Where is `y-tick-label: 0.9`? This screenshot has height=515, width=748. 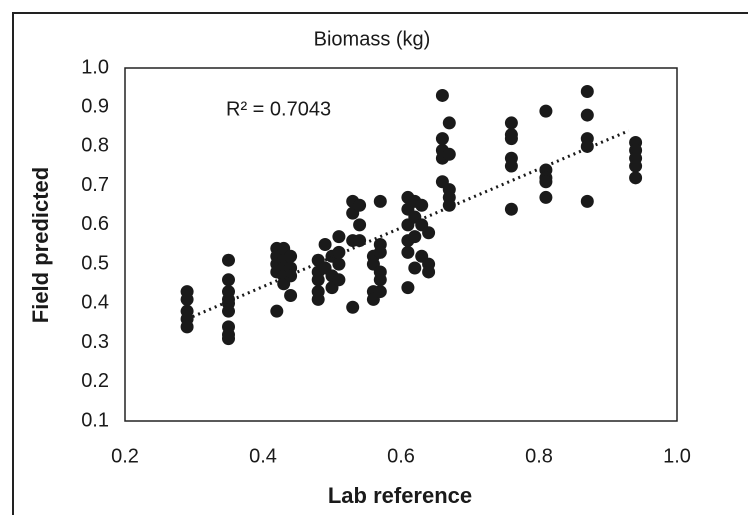 y-tick-label: 0.9 is located at coordinates (95, 107).